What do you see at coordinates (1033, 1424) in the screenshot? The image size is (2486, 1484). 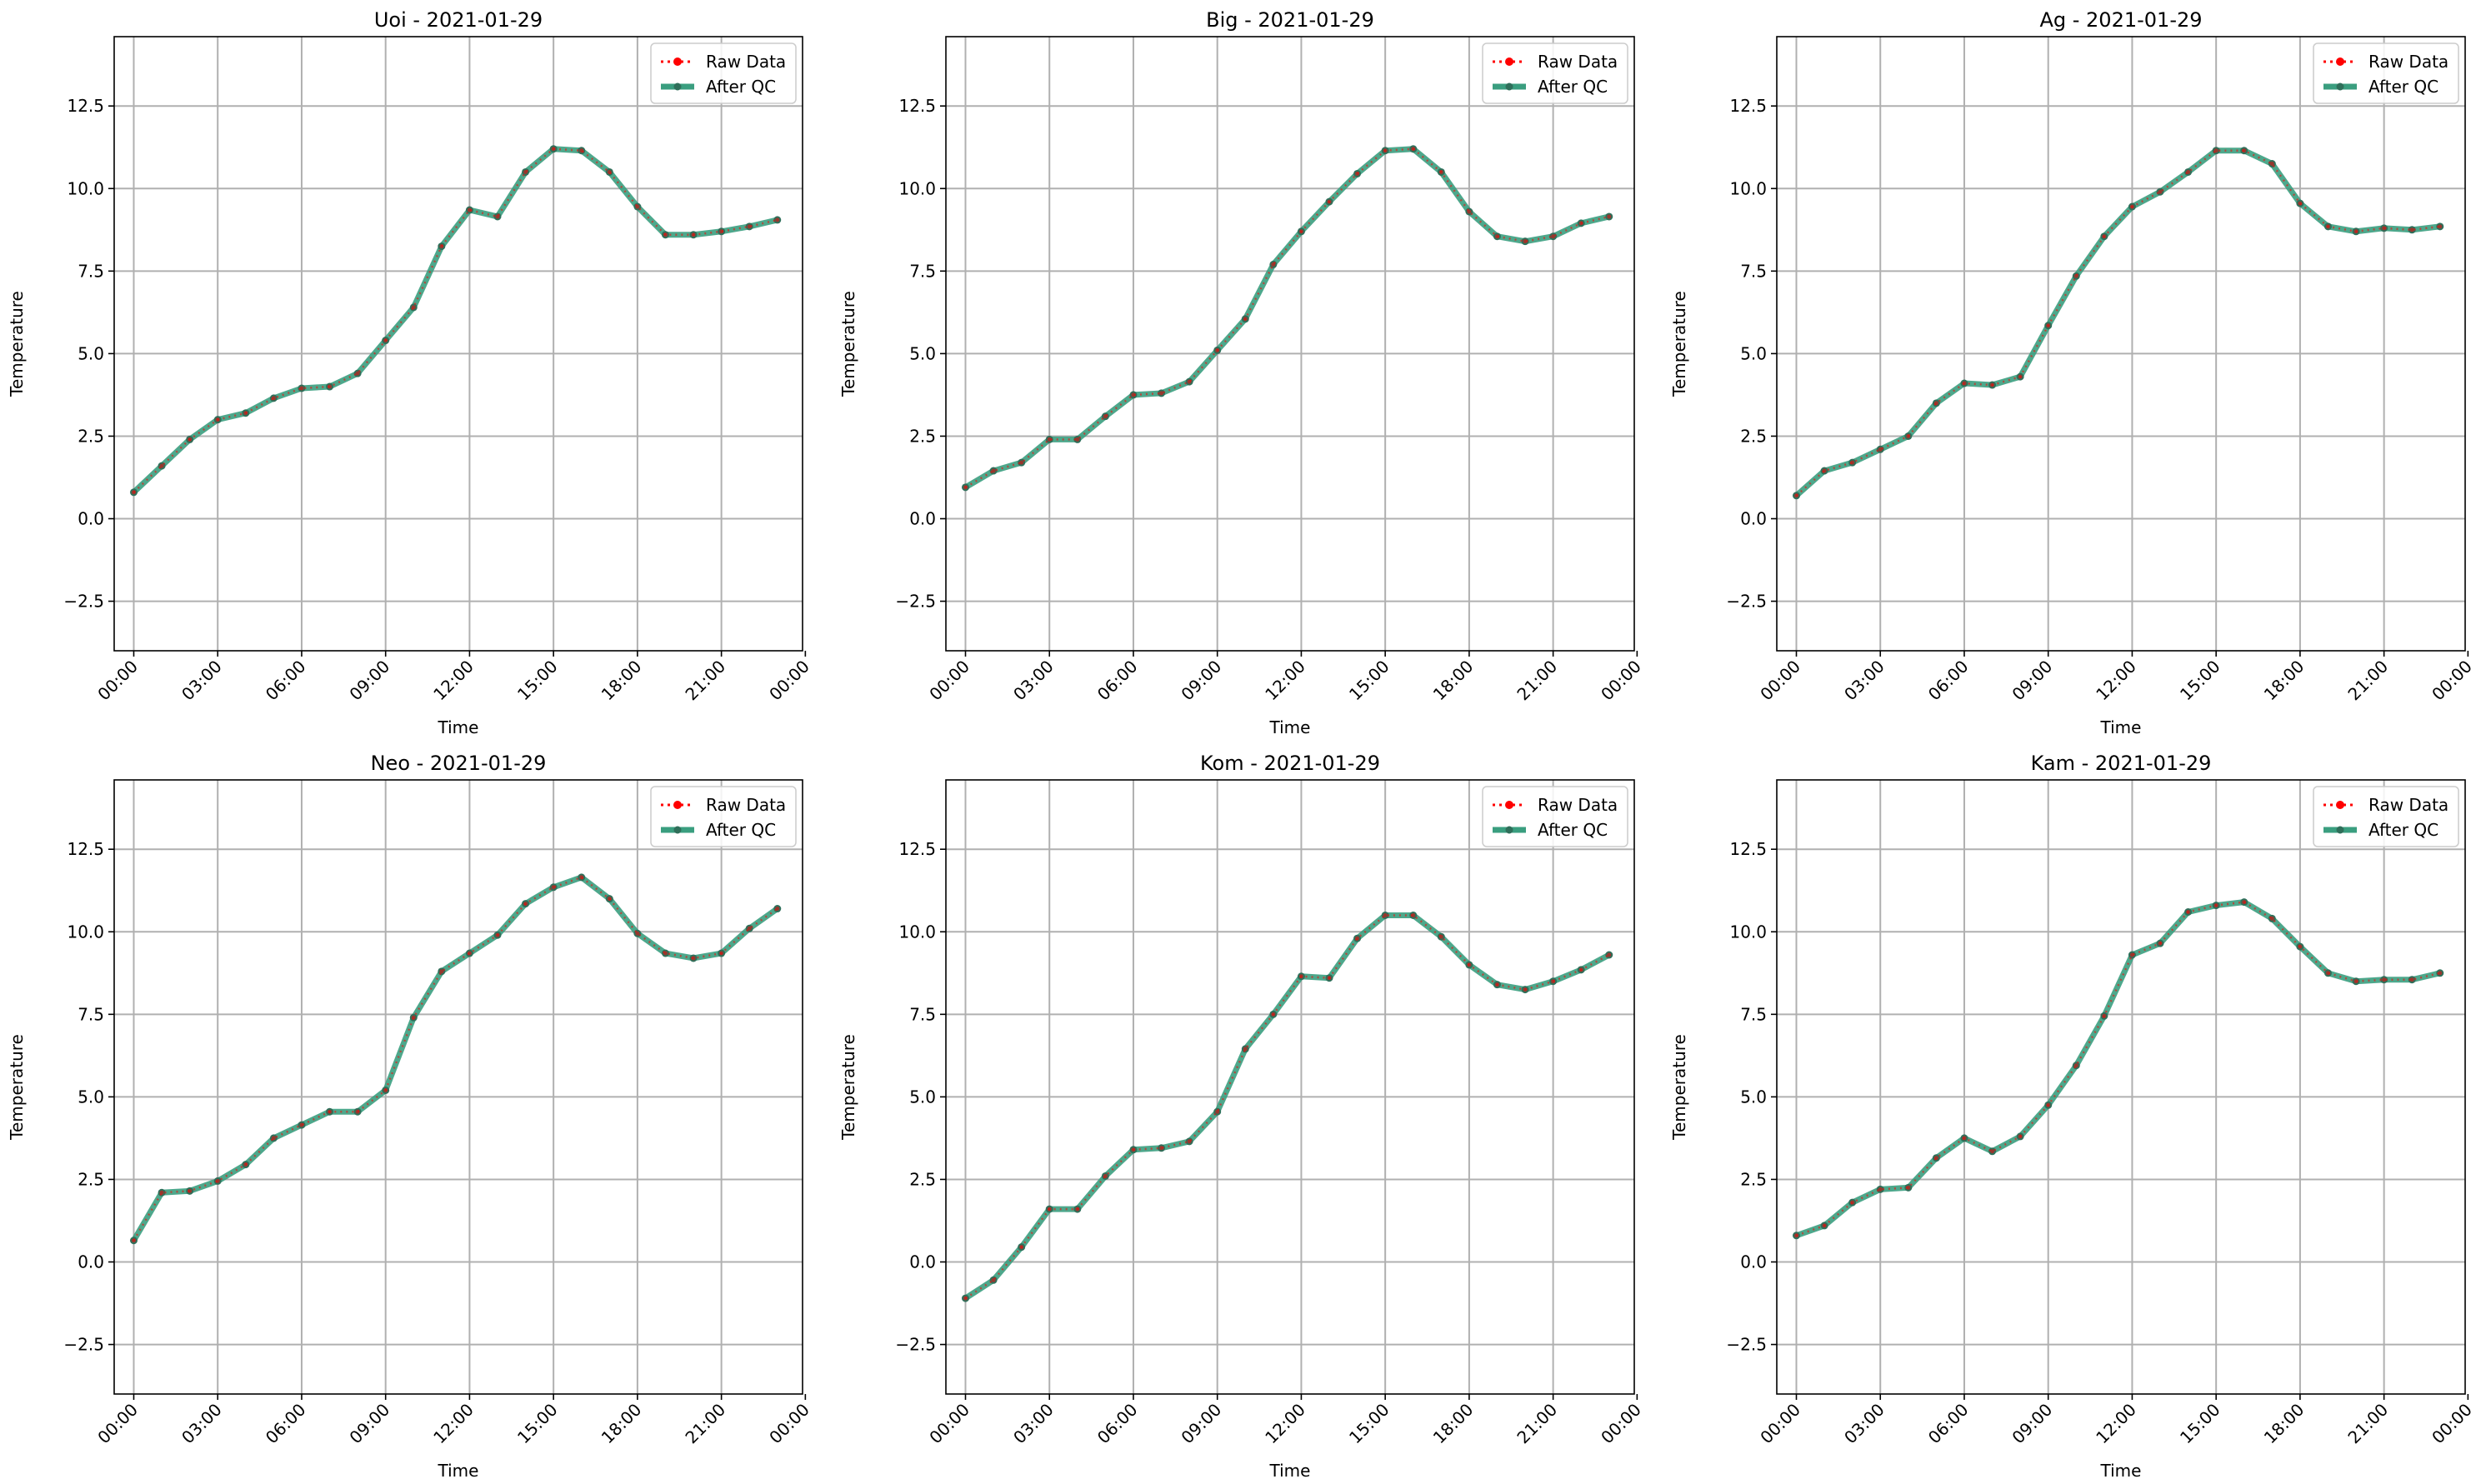 I see `x-tick-label: 03:00` at bounding box center [1033, 1424].